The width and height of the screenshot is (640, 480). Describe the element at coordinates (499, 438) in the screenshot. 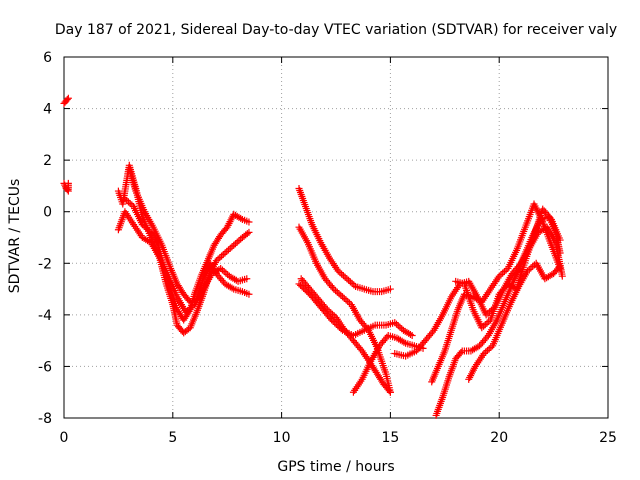

I see `x-tick-label: 20` at that location.